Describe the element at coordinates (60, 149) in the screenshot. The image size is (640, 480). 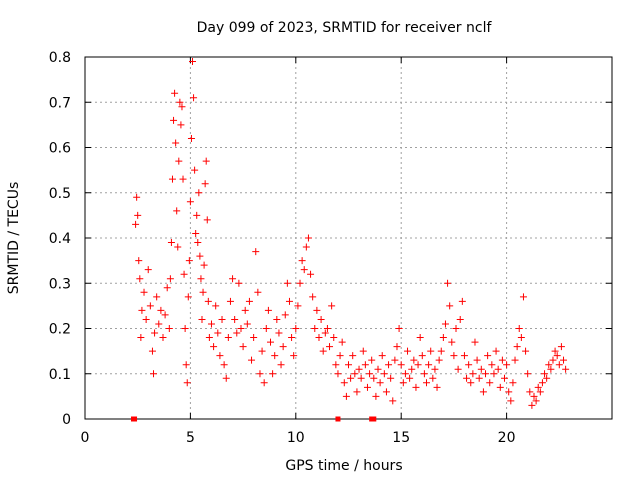
I see `y-tick-label: 0.6` at that location.